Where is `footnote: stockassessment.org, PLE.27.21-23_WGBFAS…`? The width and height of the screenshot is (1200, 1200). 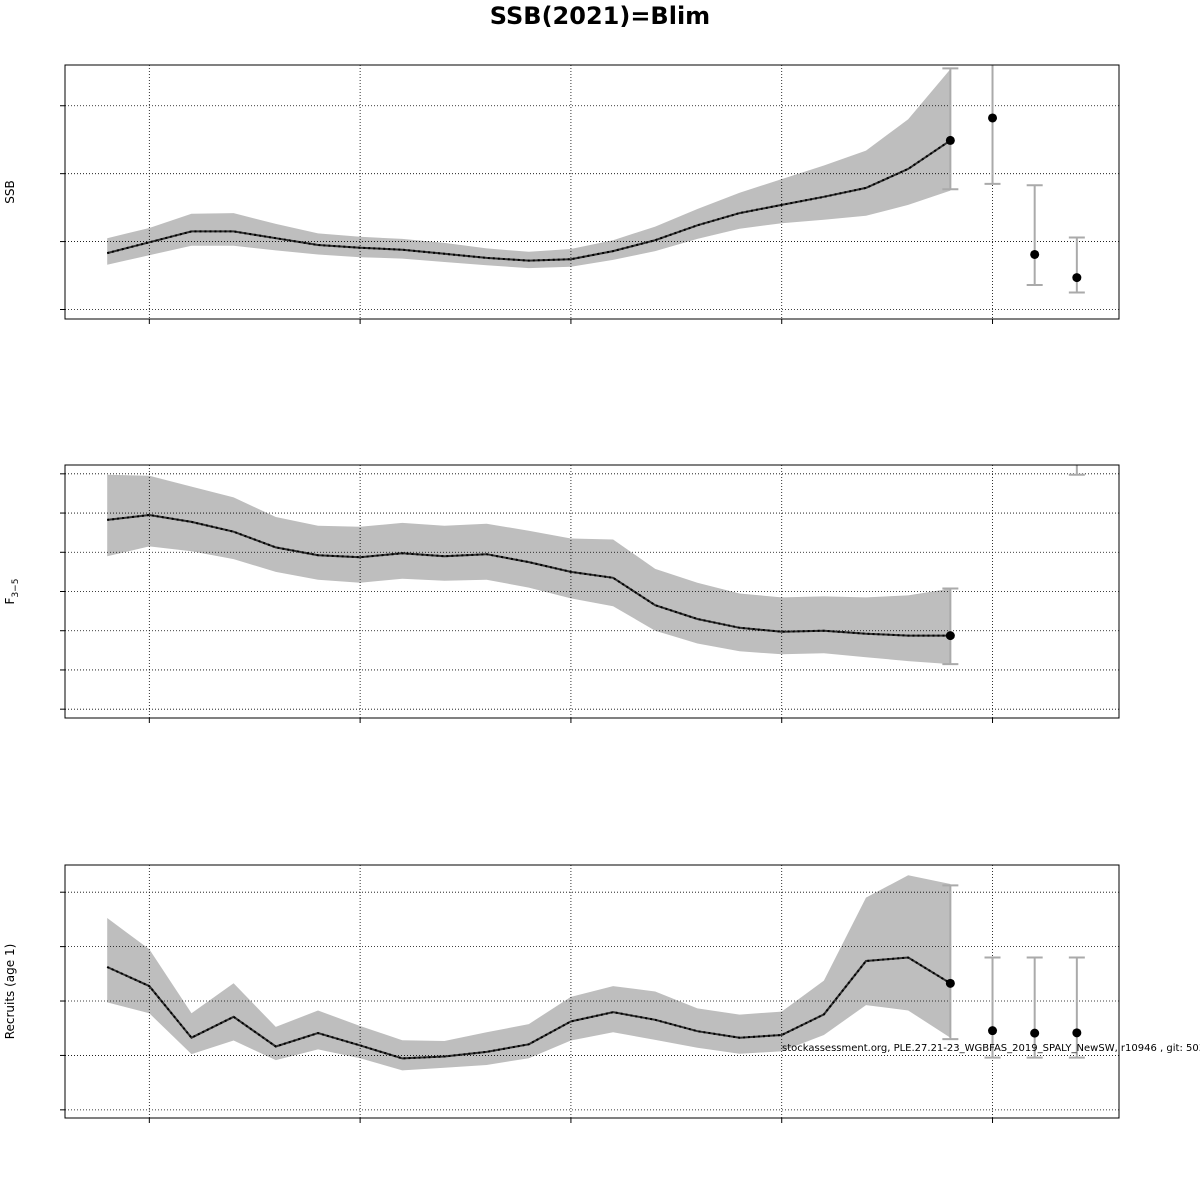 footnote: stockassessment.org, PLE.27.21-23_WGBFAS… is located at coordinates (991, 1048).